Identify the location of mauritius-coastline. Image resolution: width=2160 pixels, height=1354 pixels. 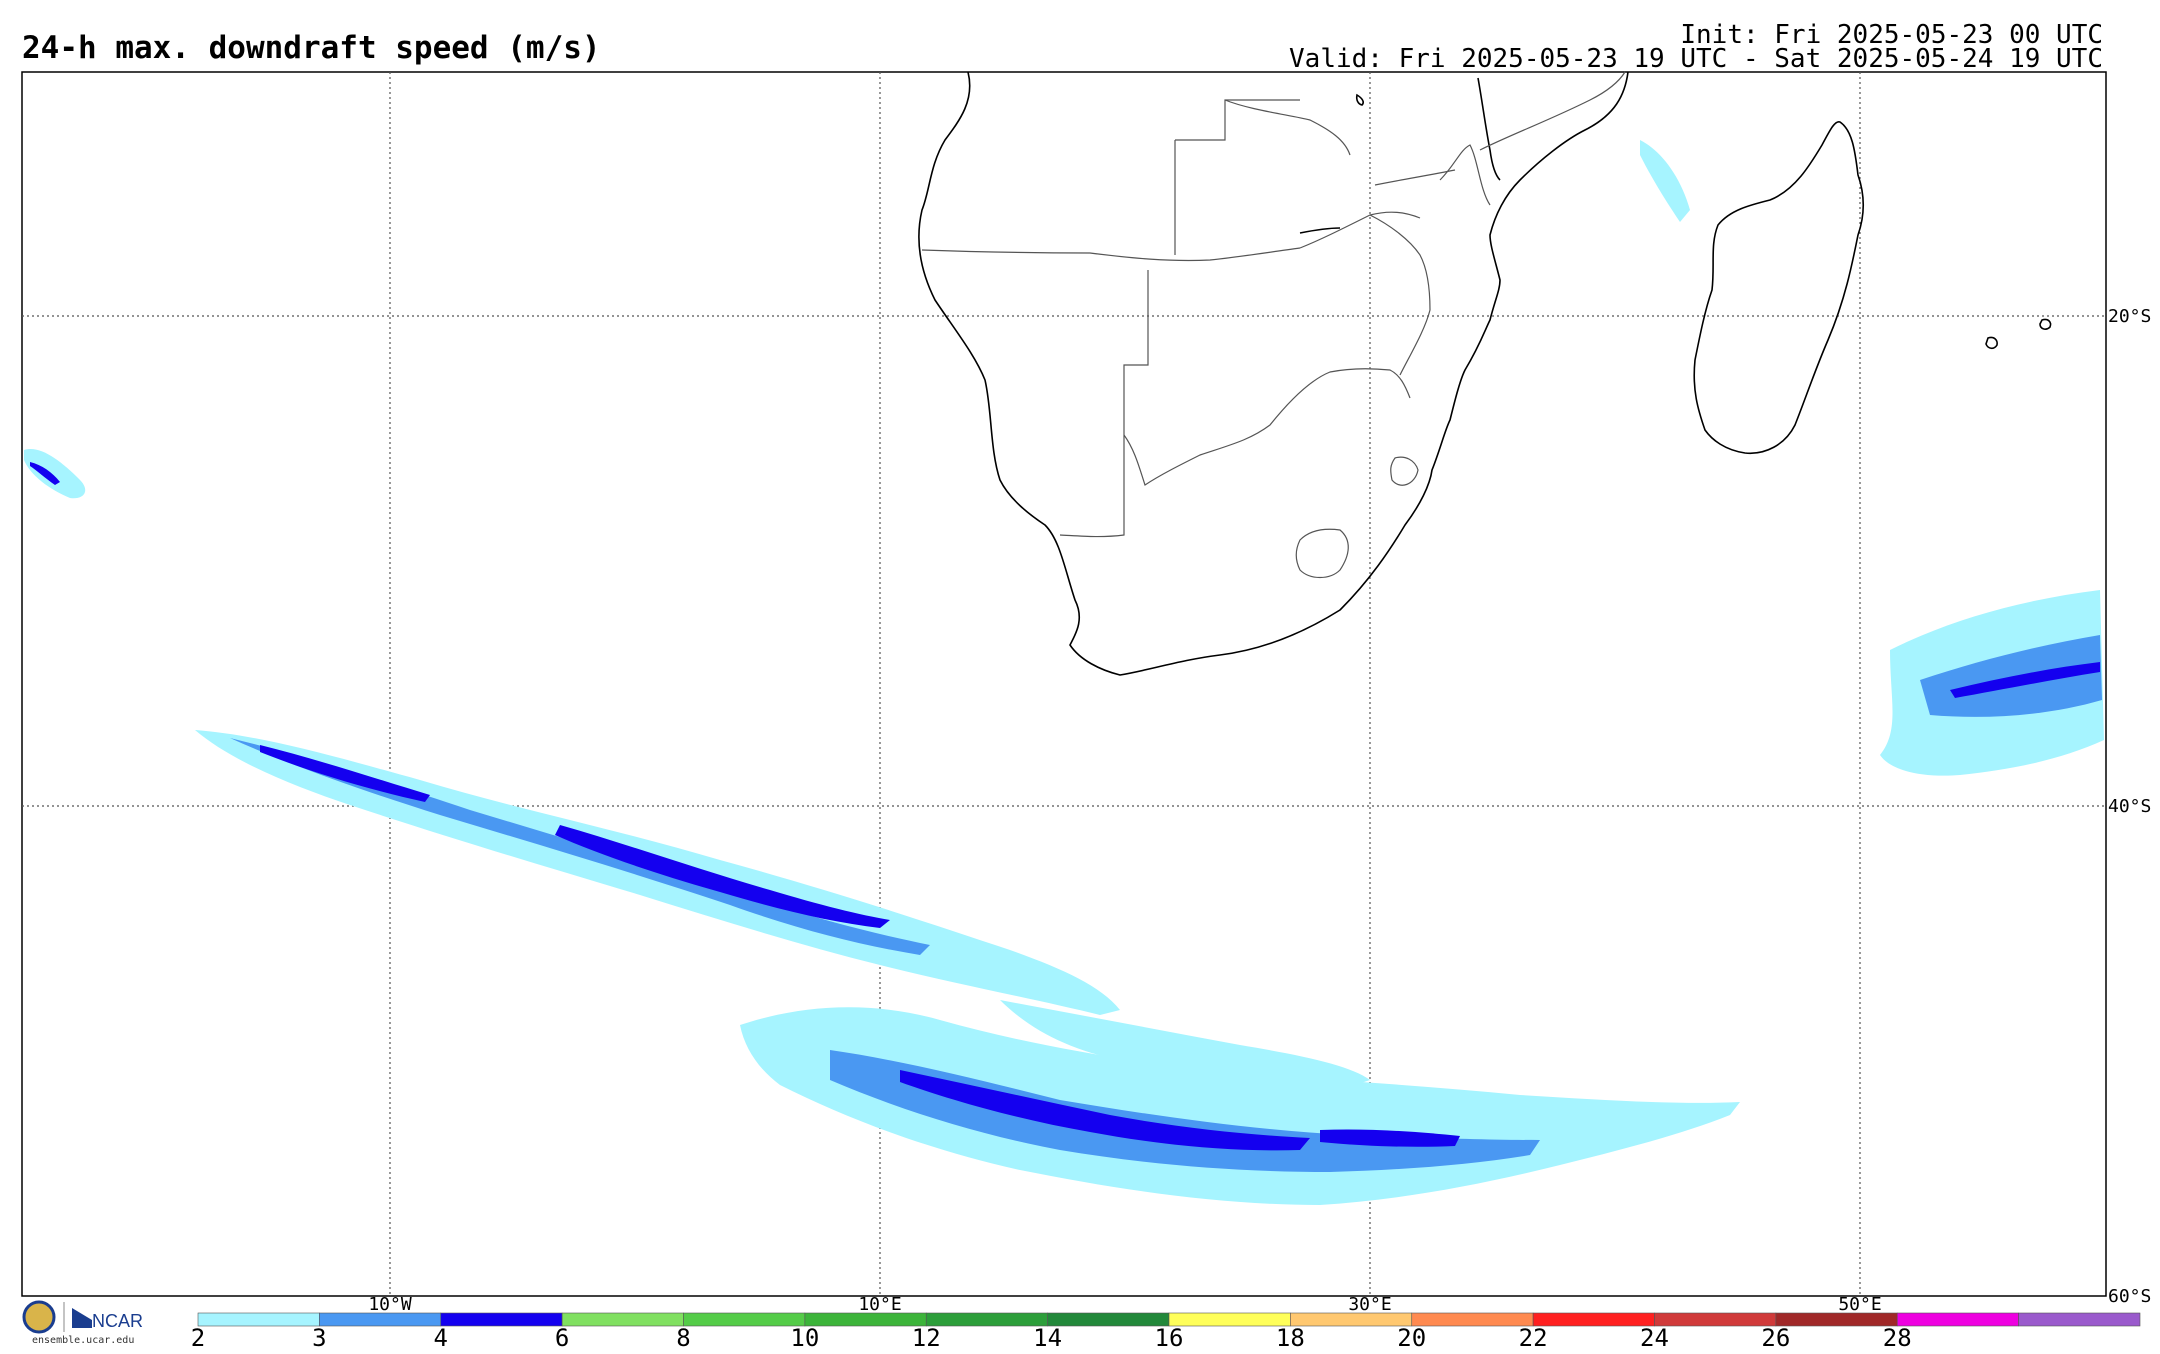
(1991, 343).